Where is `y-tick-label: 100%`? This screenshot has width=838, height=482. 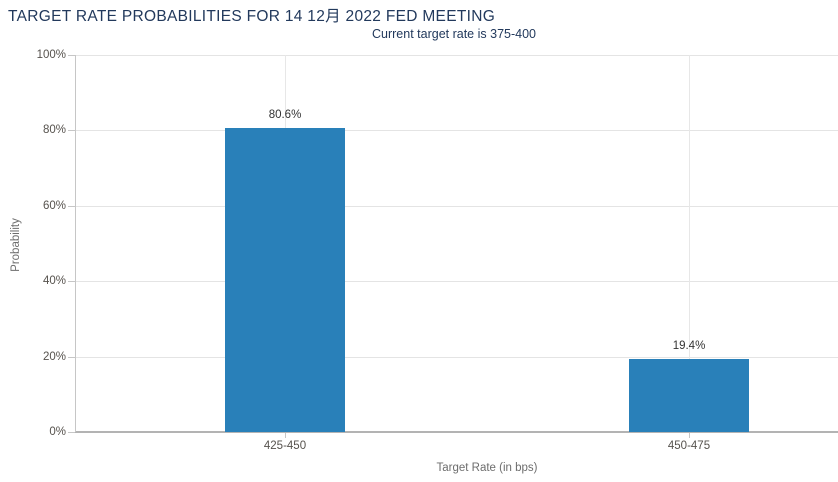 y-tick-label: 100% is located at coordinates (51, 55).